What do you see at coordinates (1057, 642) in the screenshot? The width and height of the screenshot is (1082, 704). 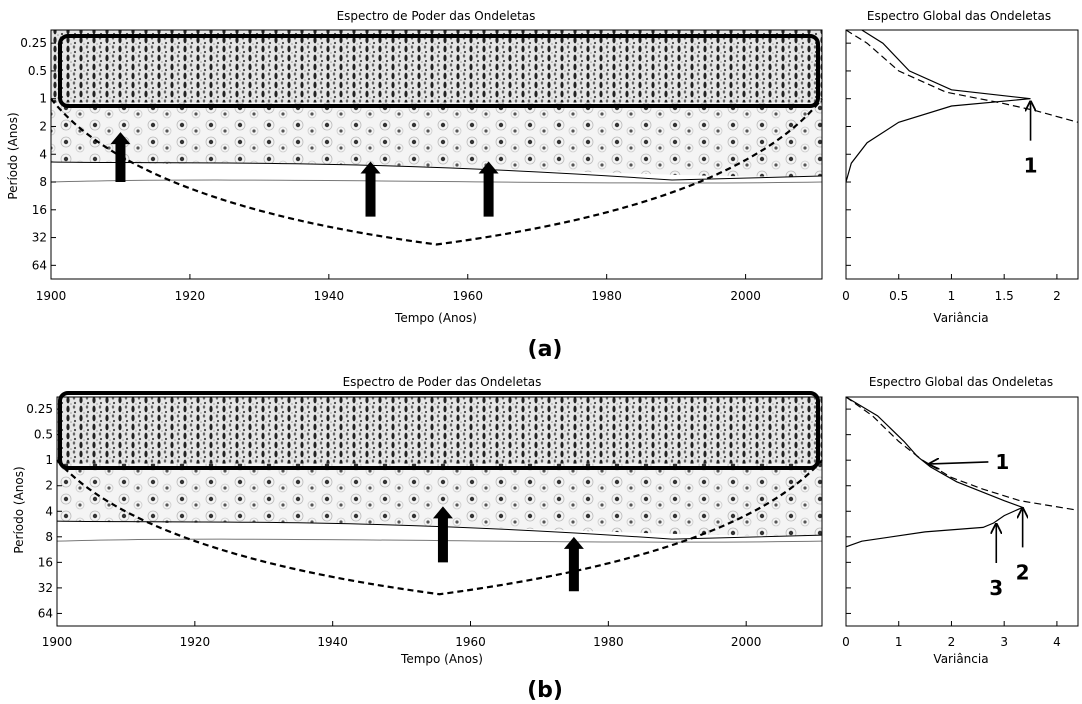 I see `global-x-tick-label: 4` at bounding box center [1057, 642].